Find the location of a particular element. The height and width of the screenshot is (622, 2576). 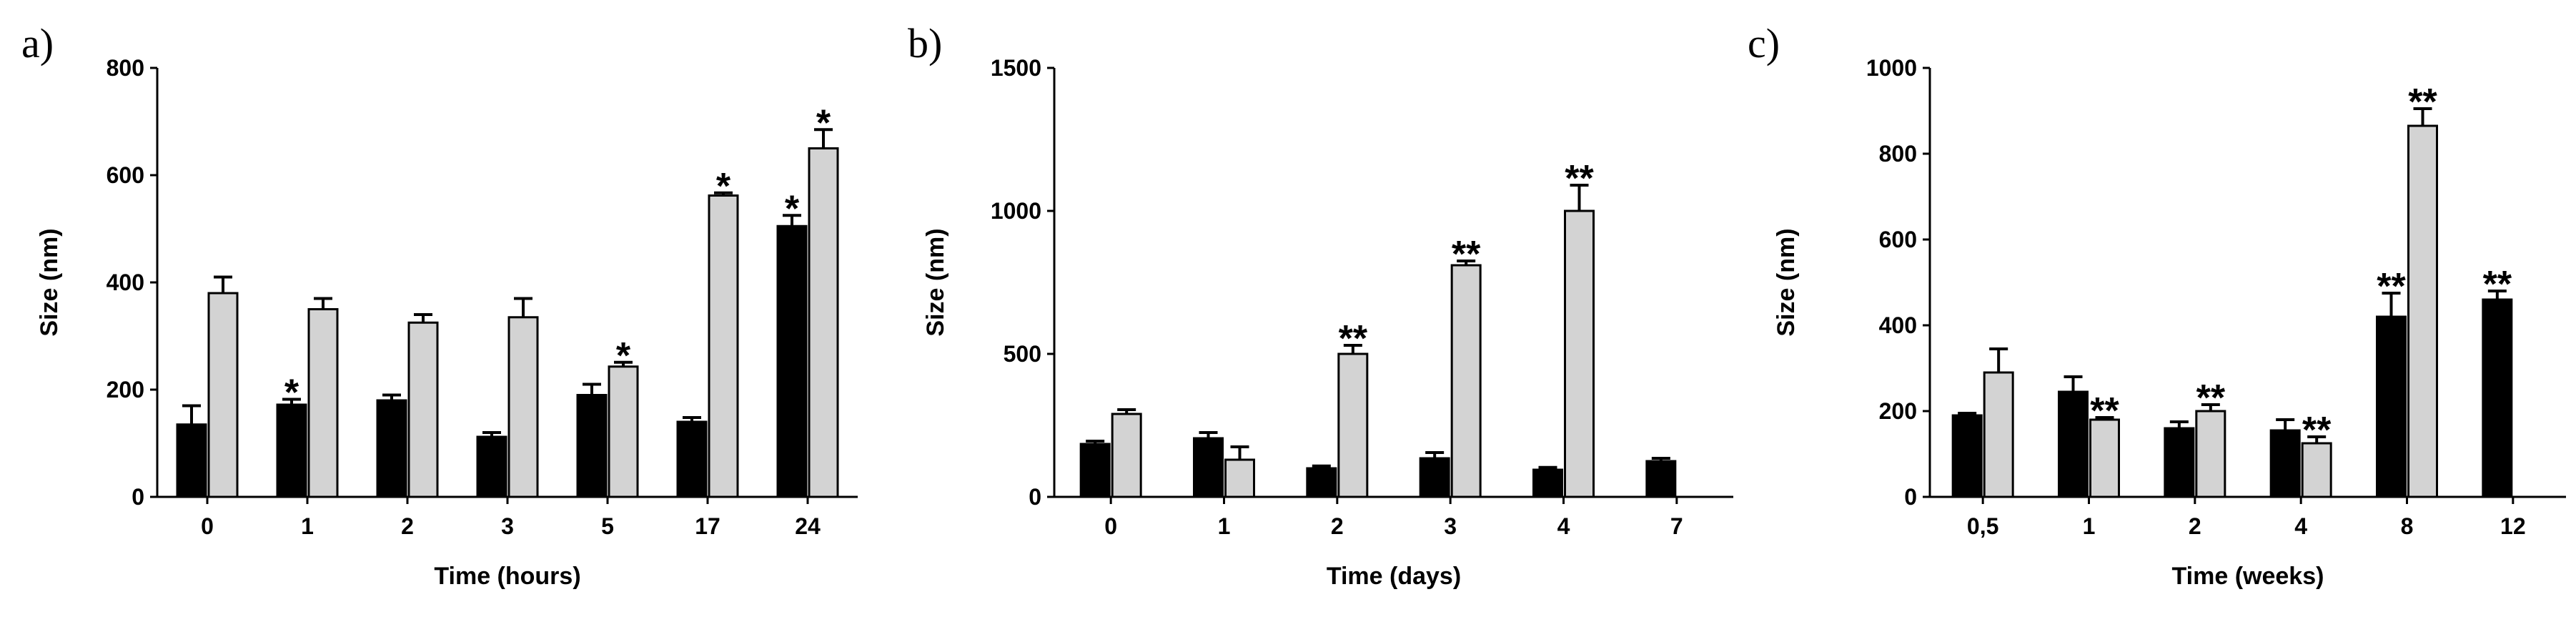

x-tick-label: 17 is located at coordinates (707, 526).